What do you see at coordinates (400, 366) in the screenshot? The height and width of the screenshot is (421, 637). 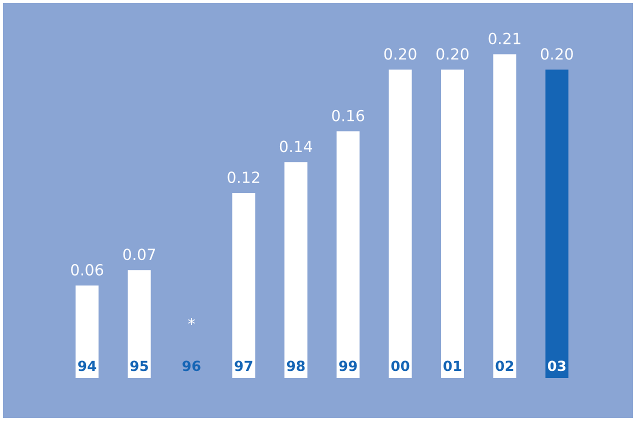 I see `x-tick-label: 00` at bounding box center [400, 366].